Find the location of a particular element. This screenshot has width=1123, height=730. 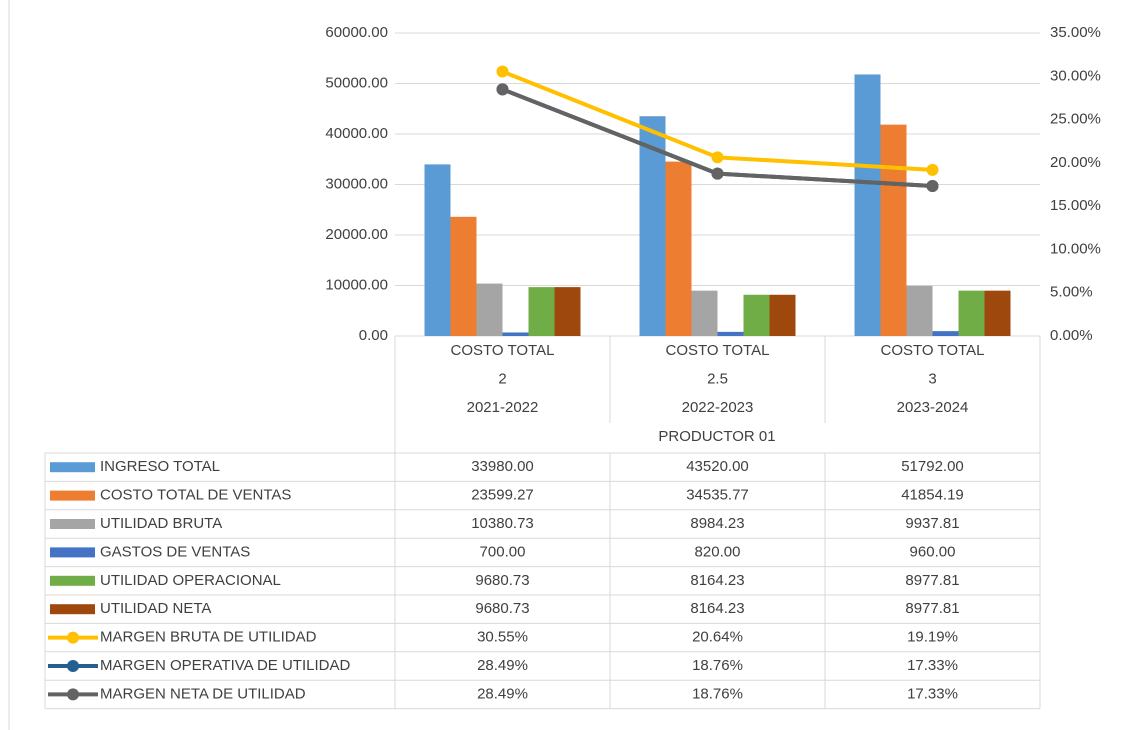

group-label: PRODUCTOR 01 is located at coordinates (716, 436).